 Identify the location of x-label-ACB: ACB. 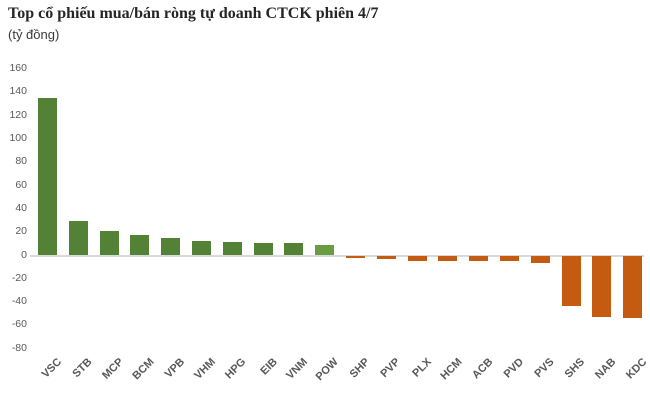
(482, 369).